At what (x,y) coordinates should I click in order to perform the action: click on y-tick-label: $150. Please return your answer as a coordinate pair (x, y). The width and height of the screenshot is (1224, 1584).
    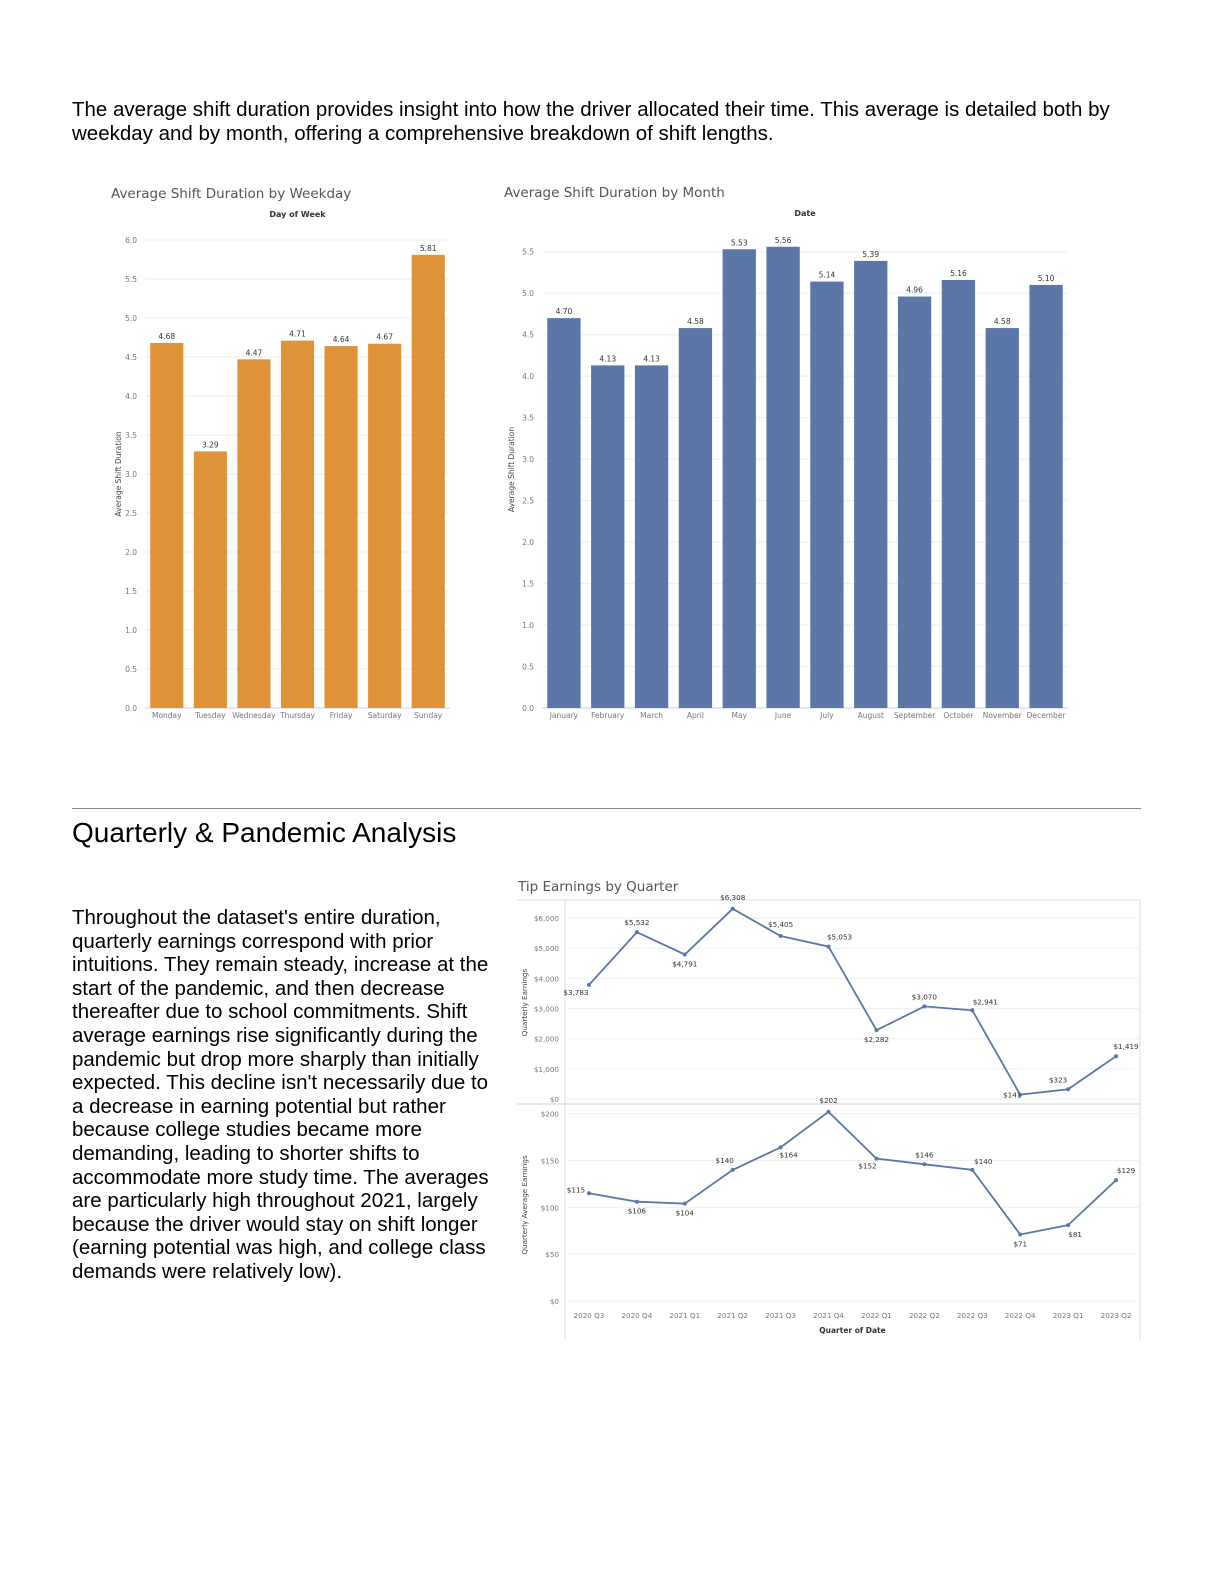
    Looking at the image, I should click on (550, 1161).